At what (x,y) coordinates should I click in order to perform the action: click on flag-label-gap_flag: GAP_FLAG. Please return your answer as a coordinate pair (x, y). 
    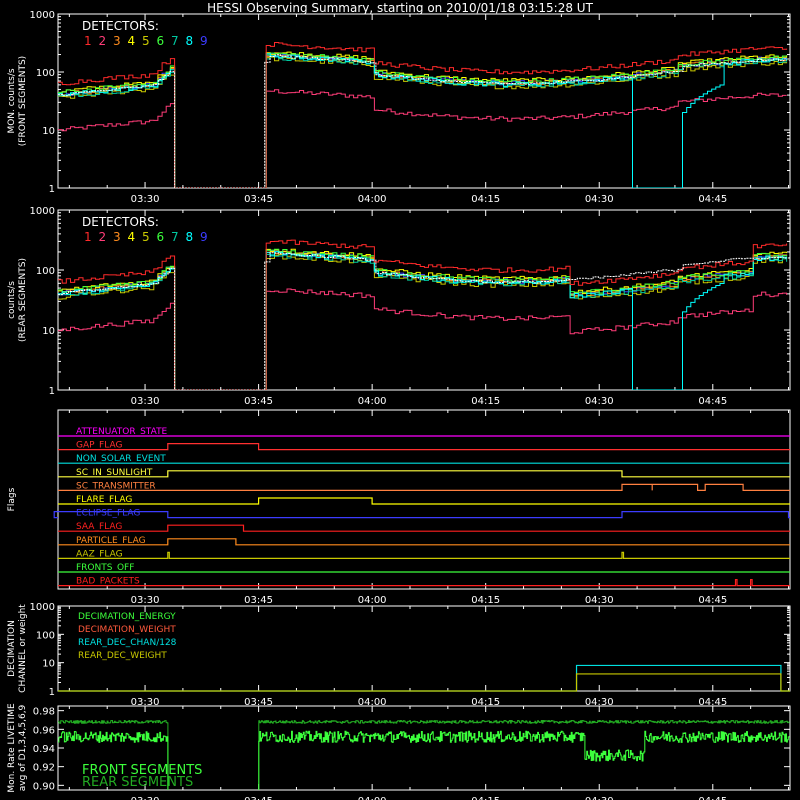
    Looking at the image, I should click on (99, 446).